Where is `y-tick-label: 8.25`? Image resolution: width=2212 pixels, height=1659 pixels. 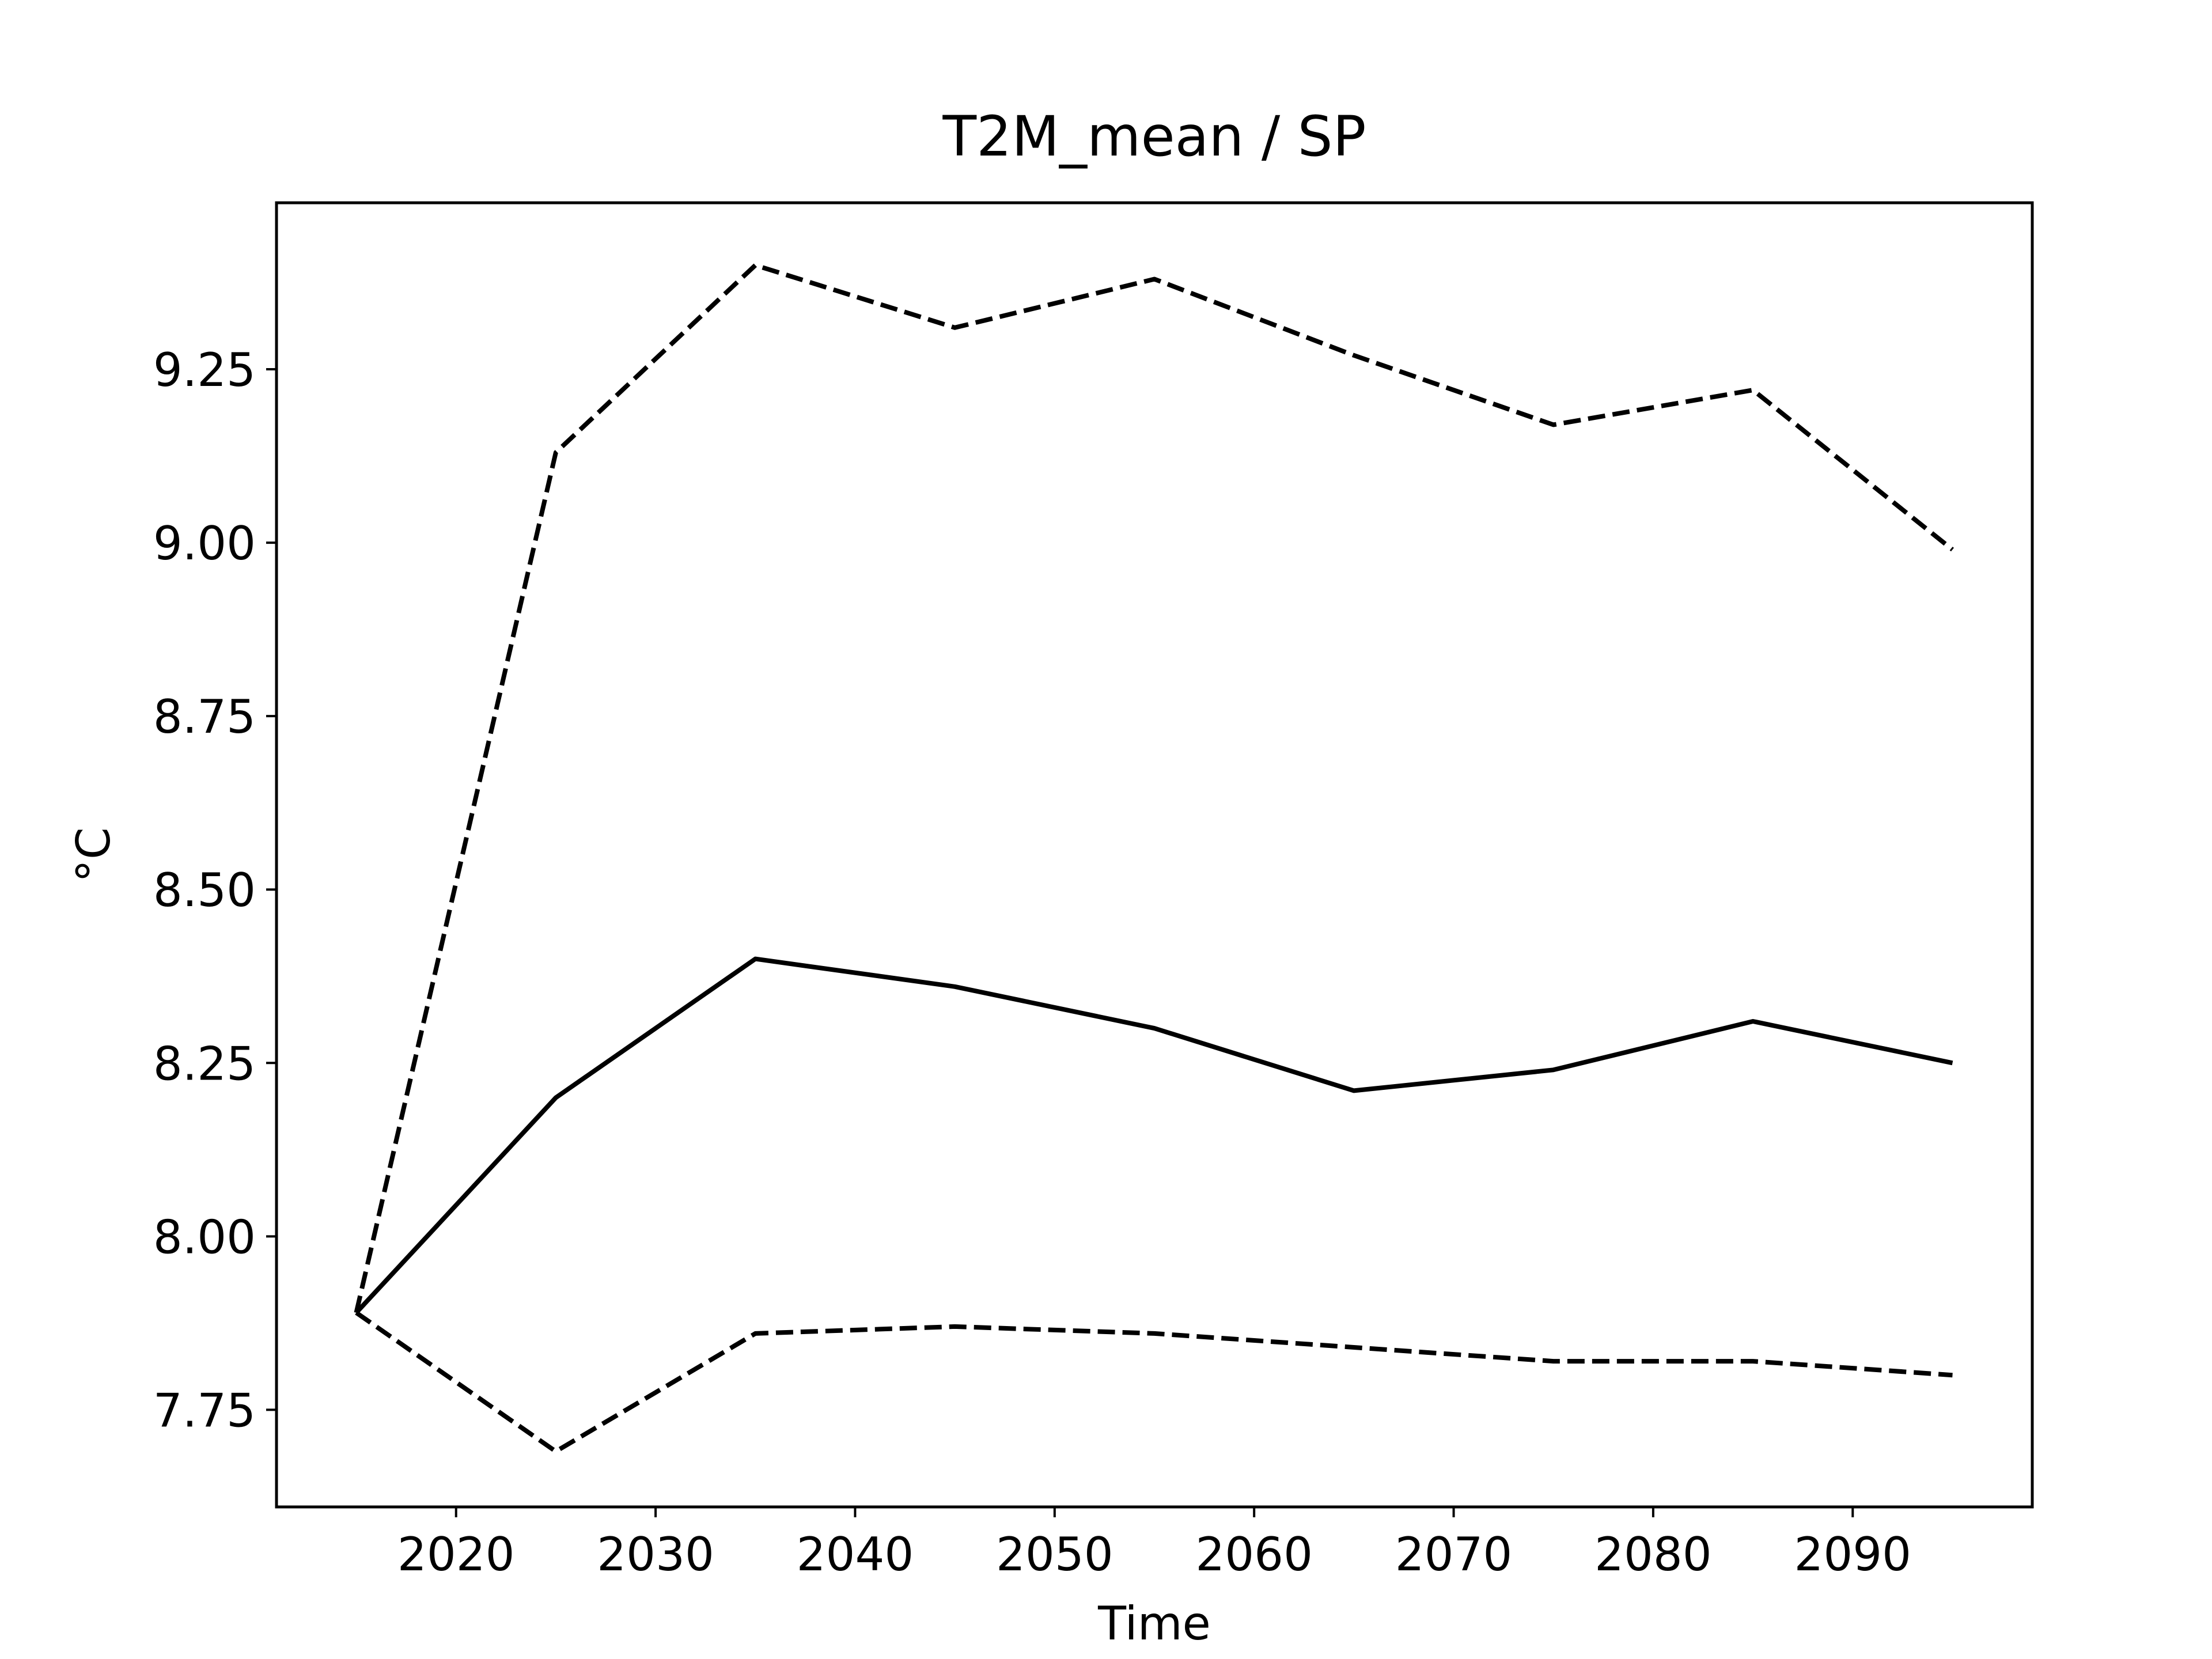 y-tick-label: 8.25 is located at coordinates (204, 1063).